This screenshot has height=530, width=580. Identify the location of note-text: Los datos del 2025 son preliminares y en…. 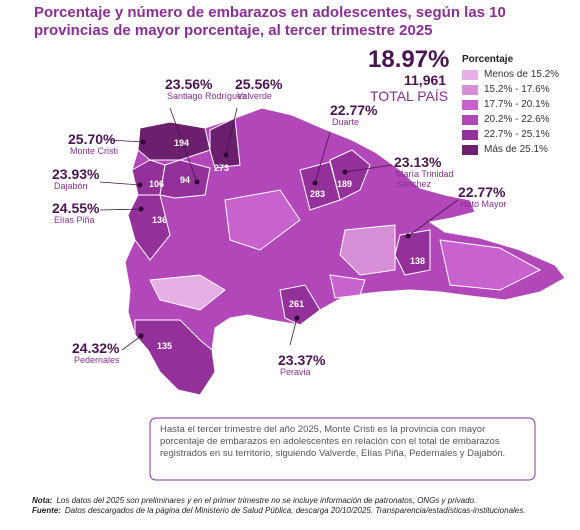
(266, 500).